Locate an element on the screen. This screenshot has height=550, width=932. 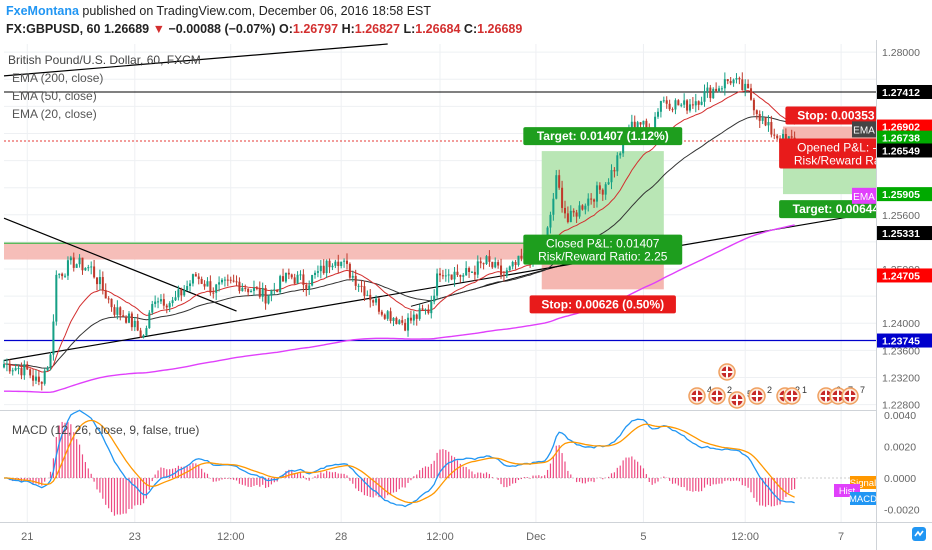
symbol-label: FX:GBPUSD, 60 is located at coordinates (53, 29).